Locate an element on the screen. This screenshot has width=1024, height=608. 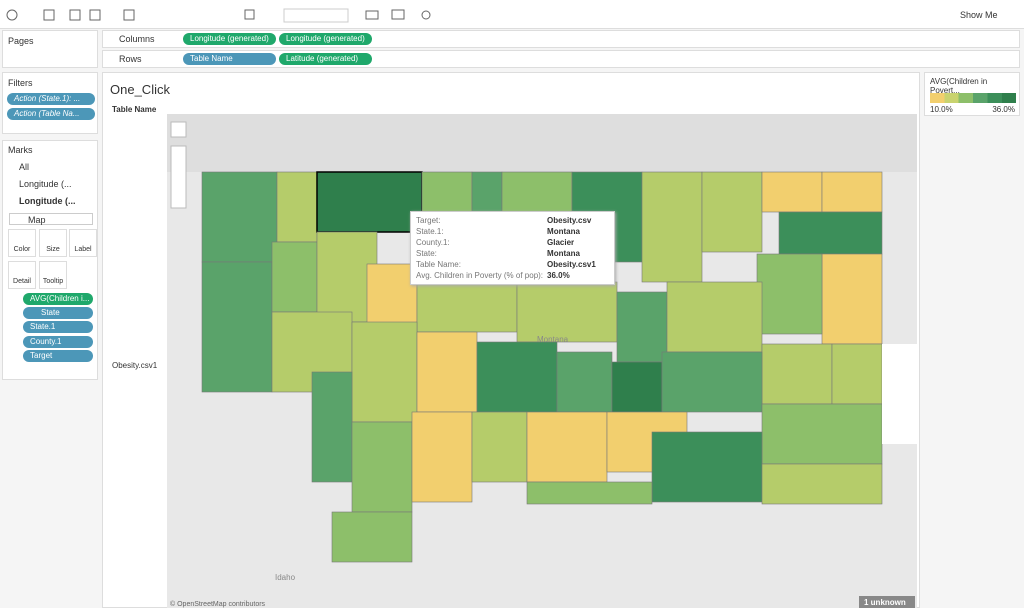
unknown-indicator: 1 unknown is located at coordinates (885, 602).